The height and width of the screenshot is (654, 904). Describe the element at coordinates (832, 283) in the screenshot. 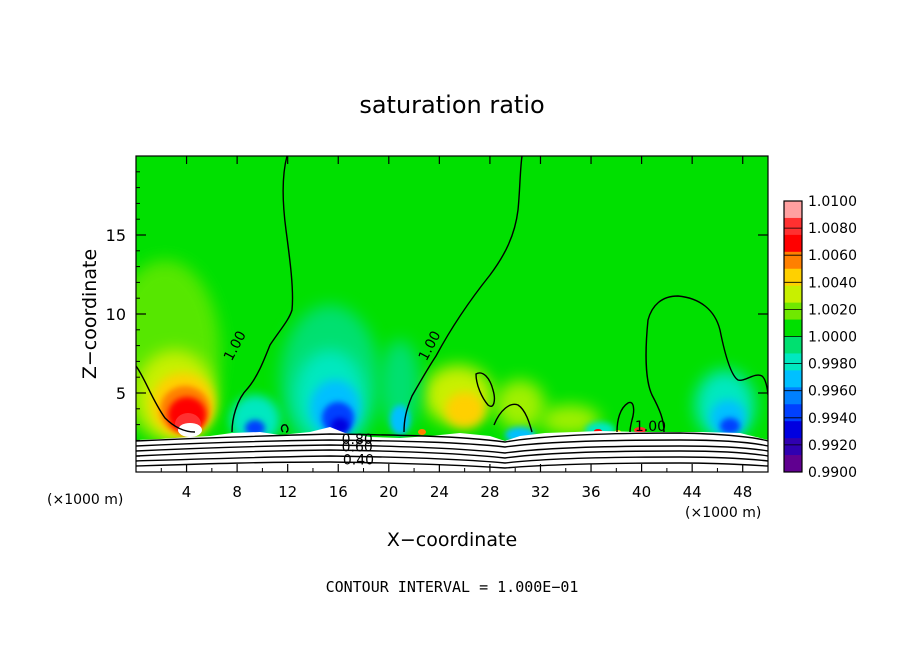

I see `colorbar-label: 1.0040` at that location.